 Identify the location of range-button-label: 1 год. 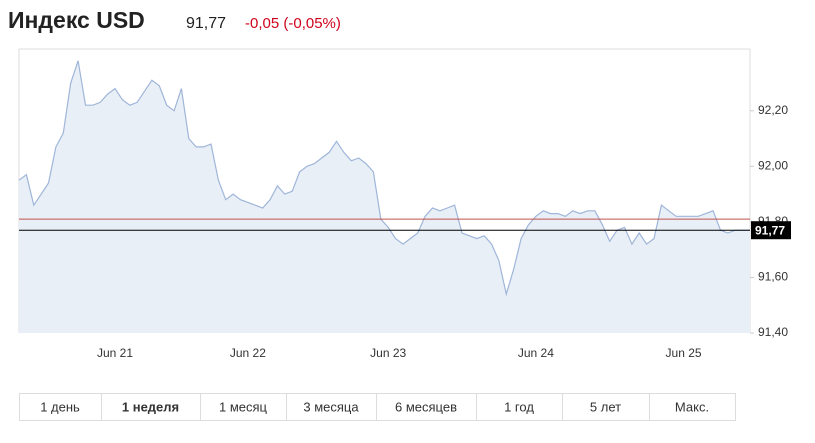
(519, 406).